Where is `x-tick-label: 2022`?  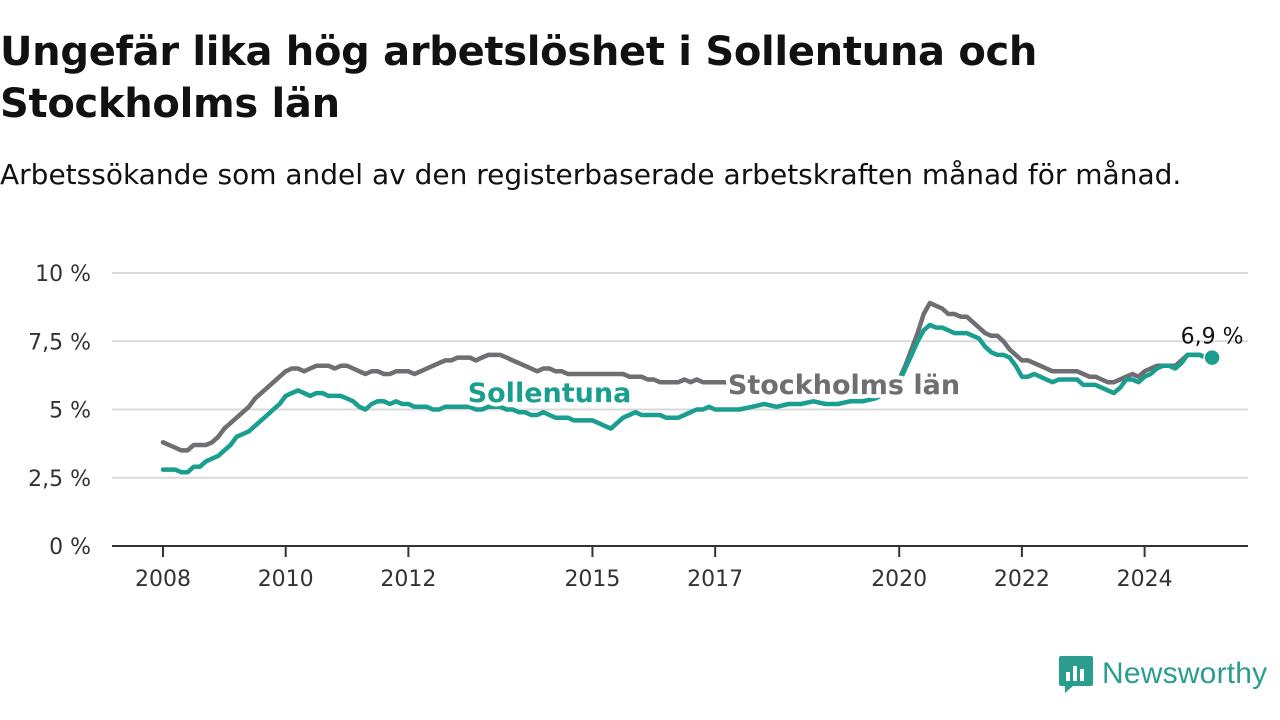 x-tick-label: 2022 is located at coordinates (1022, 579).